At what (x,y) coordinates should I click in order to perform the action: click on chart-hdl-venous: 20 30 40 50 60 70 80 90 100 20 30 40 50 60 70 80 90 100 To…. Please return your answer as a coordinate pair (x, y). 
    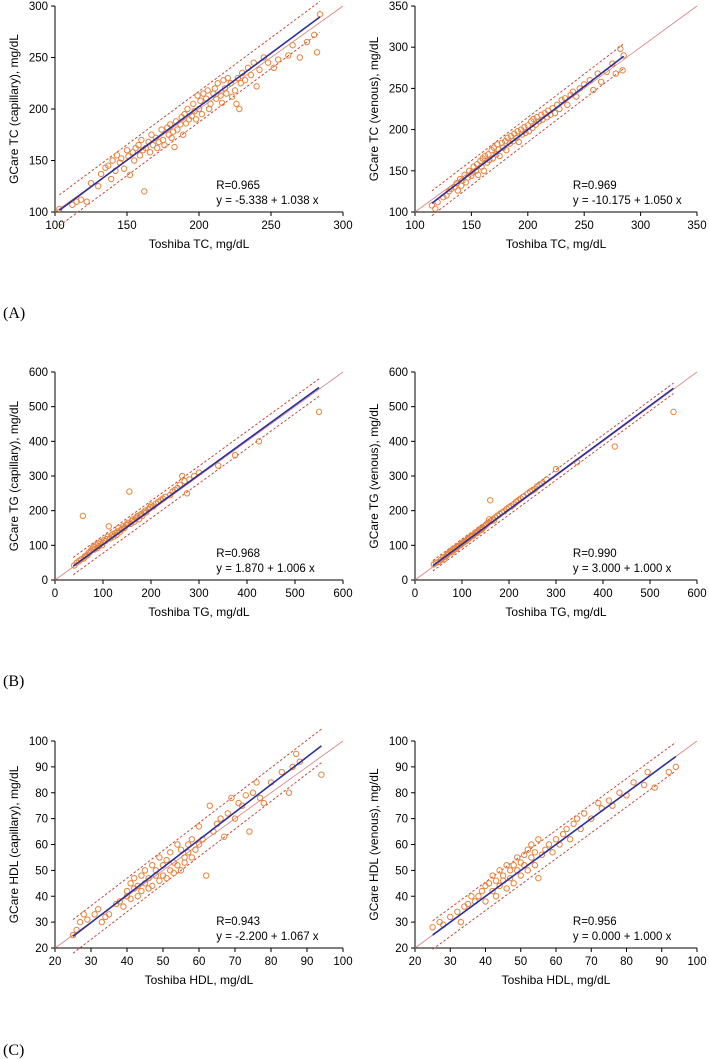
    Looking at the image, I should click on (537, 861).